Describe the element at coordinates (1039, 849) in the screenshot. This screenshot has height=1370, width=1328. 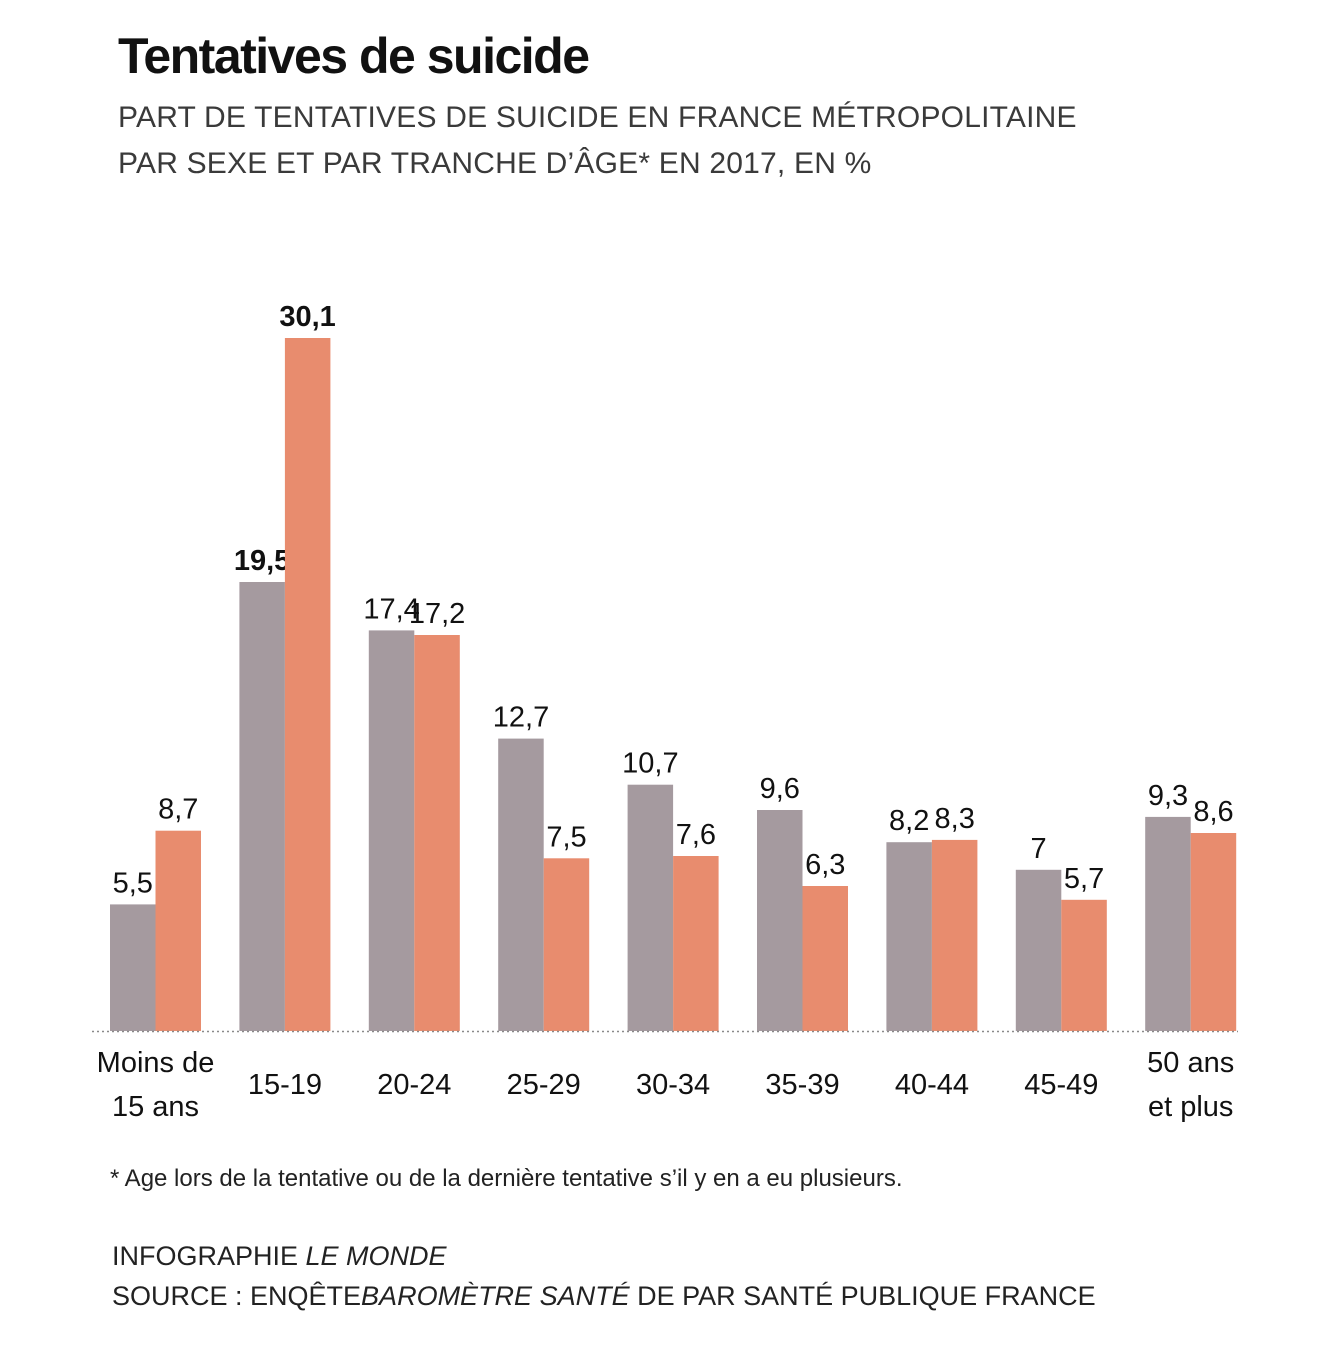
I see `data-label-grey-7: 7` at that location.